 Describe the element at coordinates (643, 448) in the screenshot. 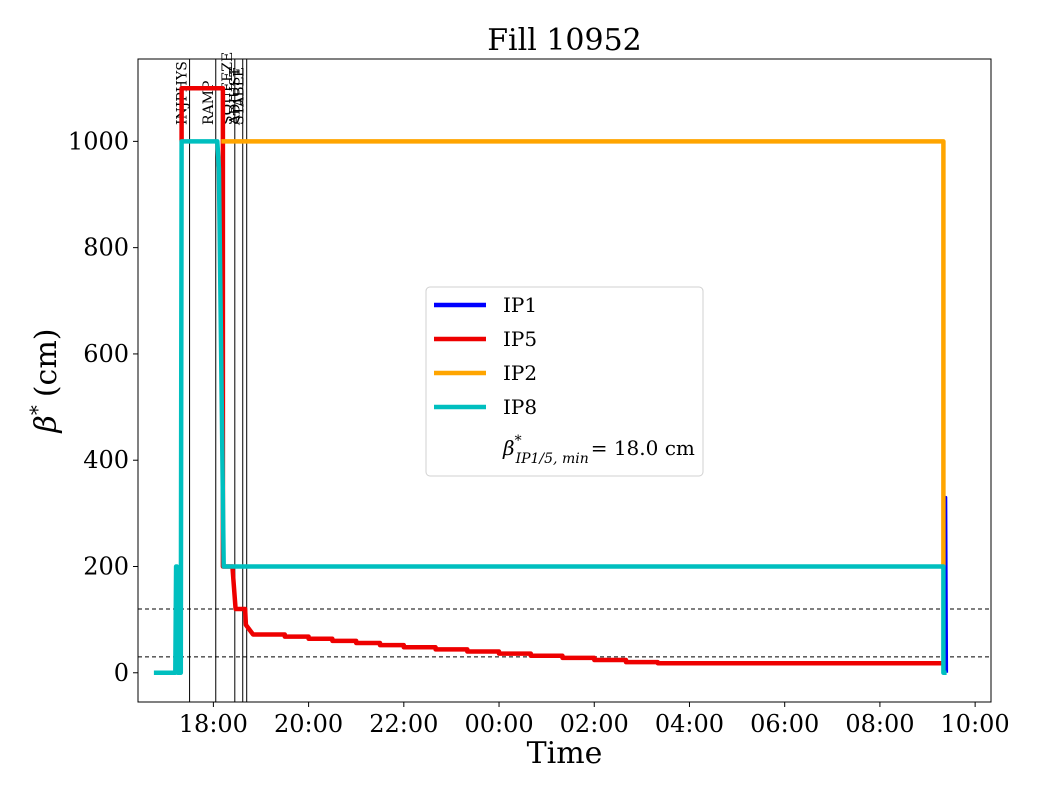

I see `legend-beta-eq: = 18.0 cm` at that location.